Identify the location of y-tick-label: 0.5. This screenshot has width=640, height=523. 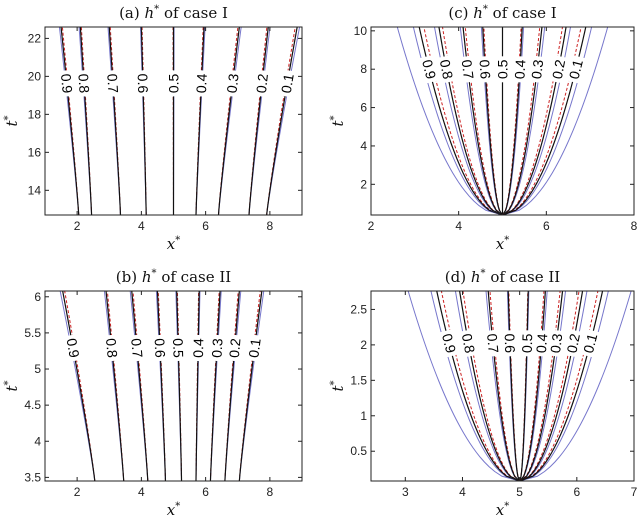
(358, 451).